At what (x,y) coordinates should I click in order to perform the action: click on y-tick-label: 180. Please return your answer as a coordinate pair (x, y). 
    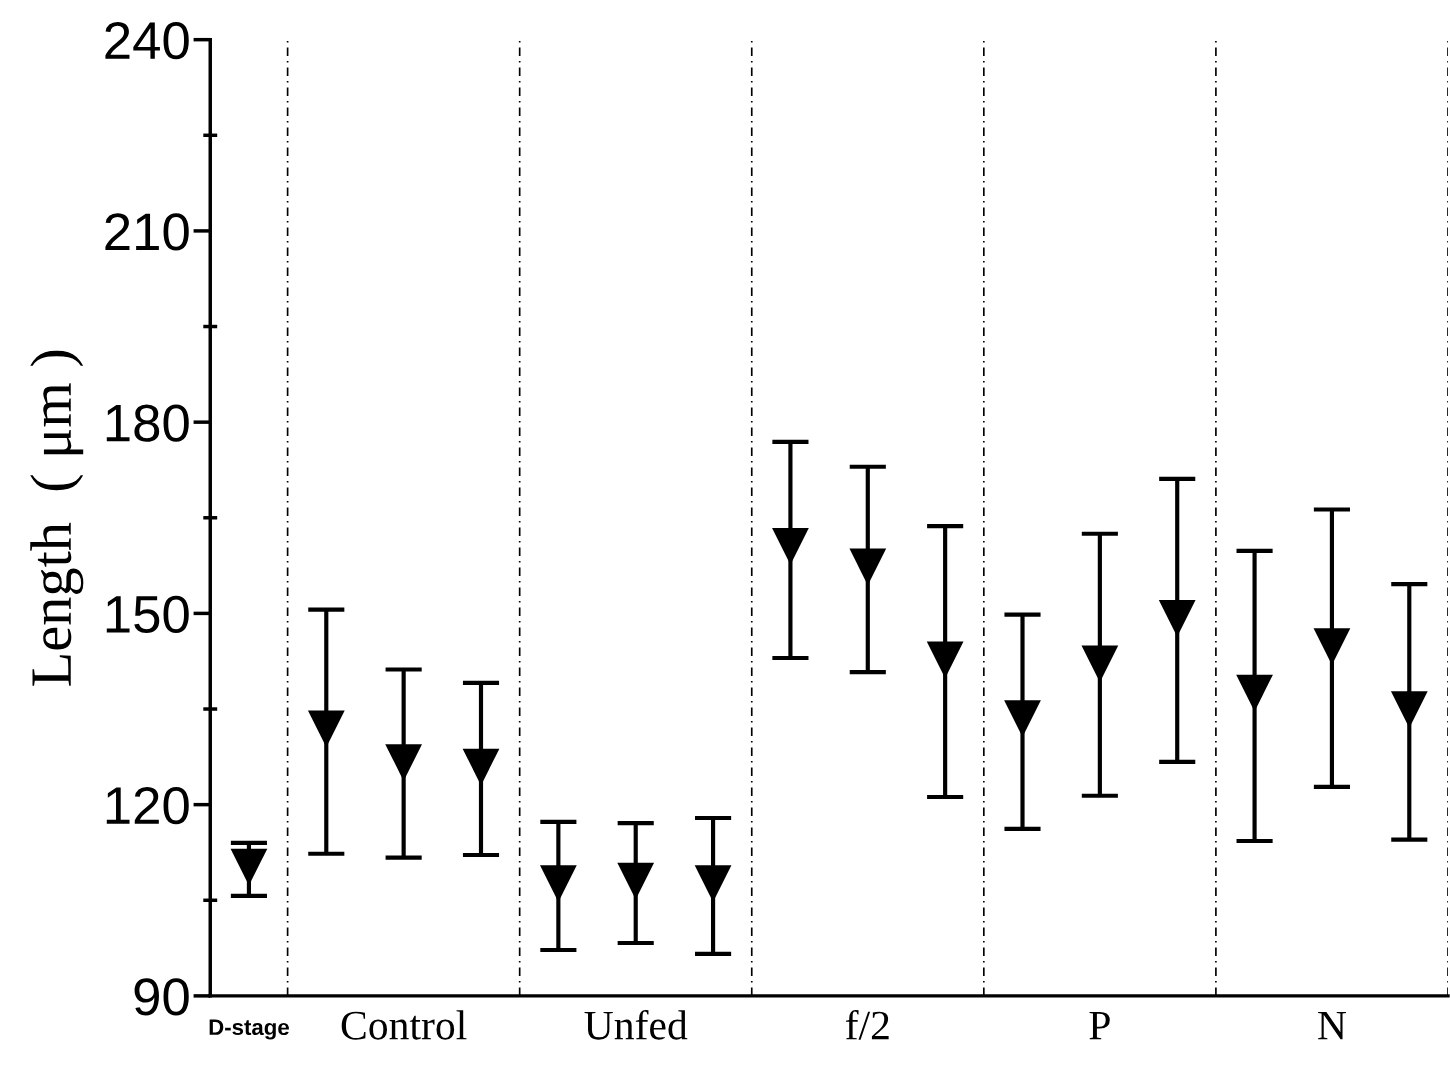
    Looking at the image, I should click on (147, 423).